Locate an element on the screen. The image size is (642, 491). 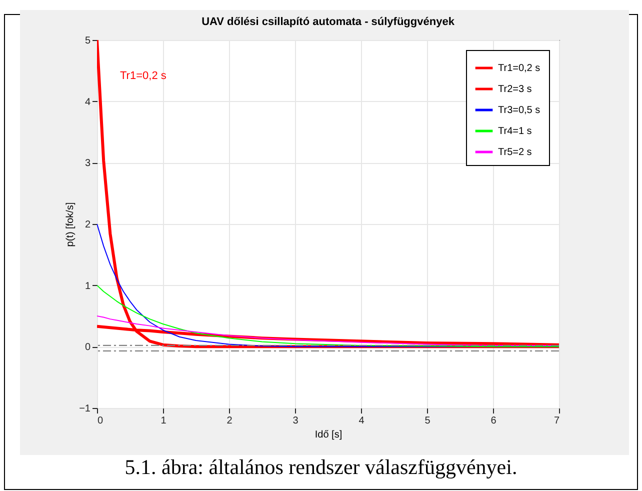
legend-label: Tr4=1 s is located at coordinates (515, 131).